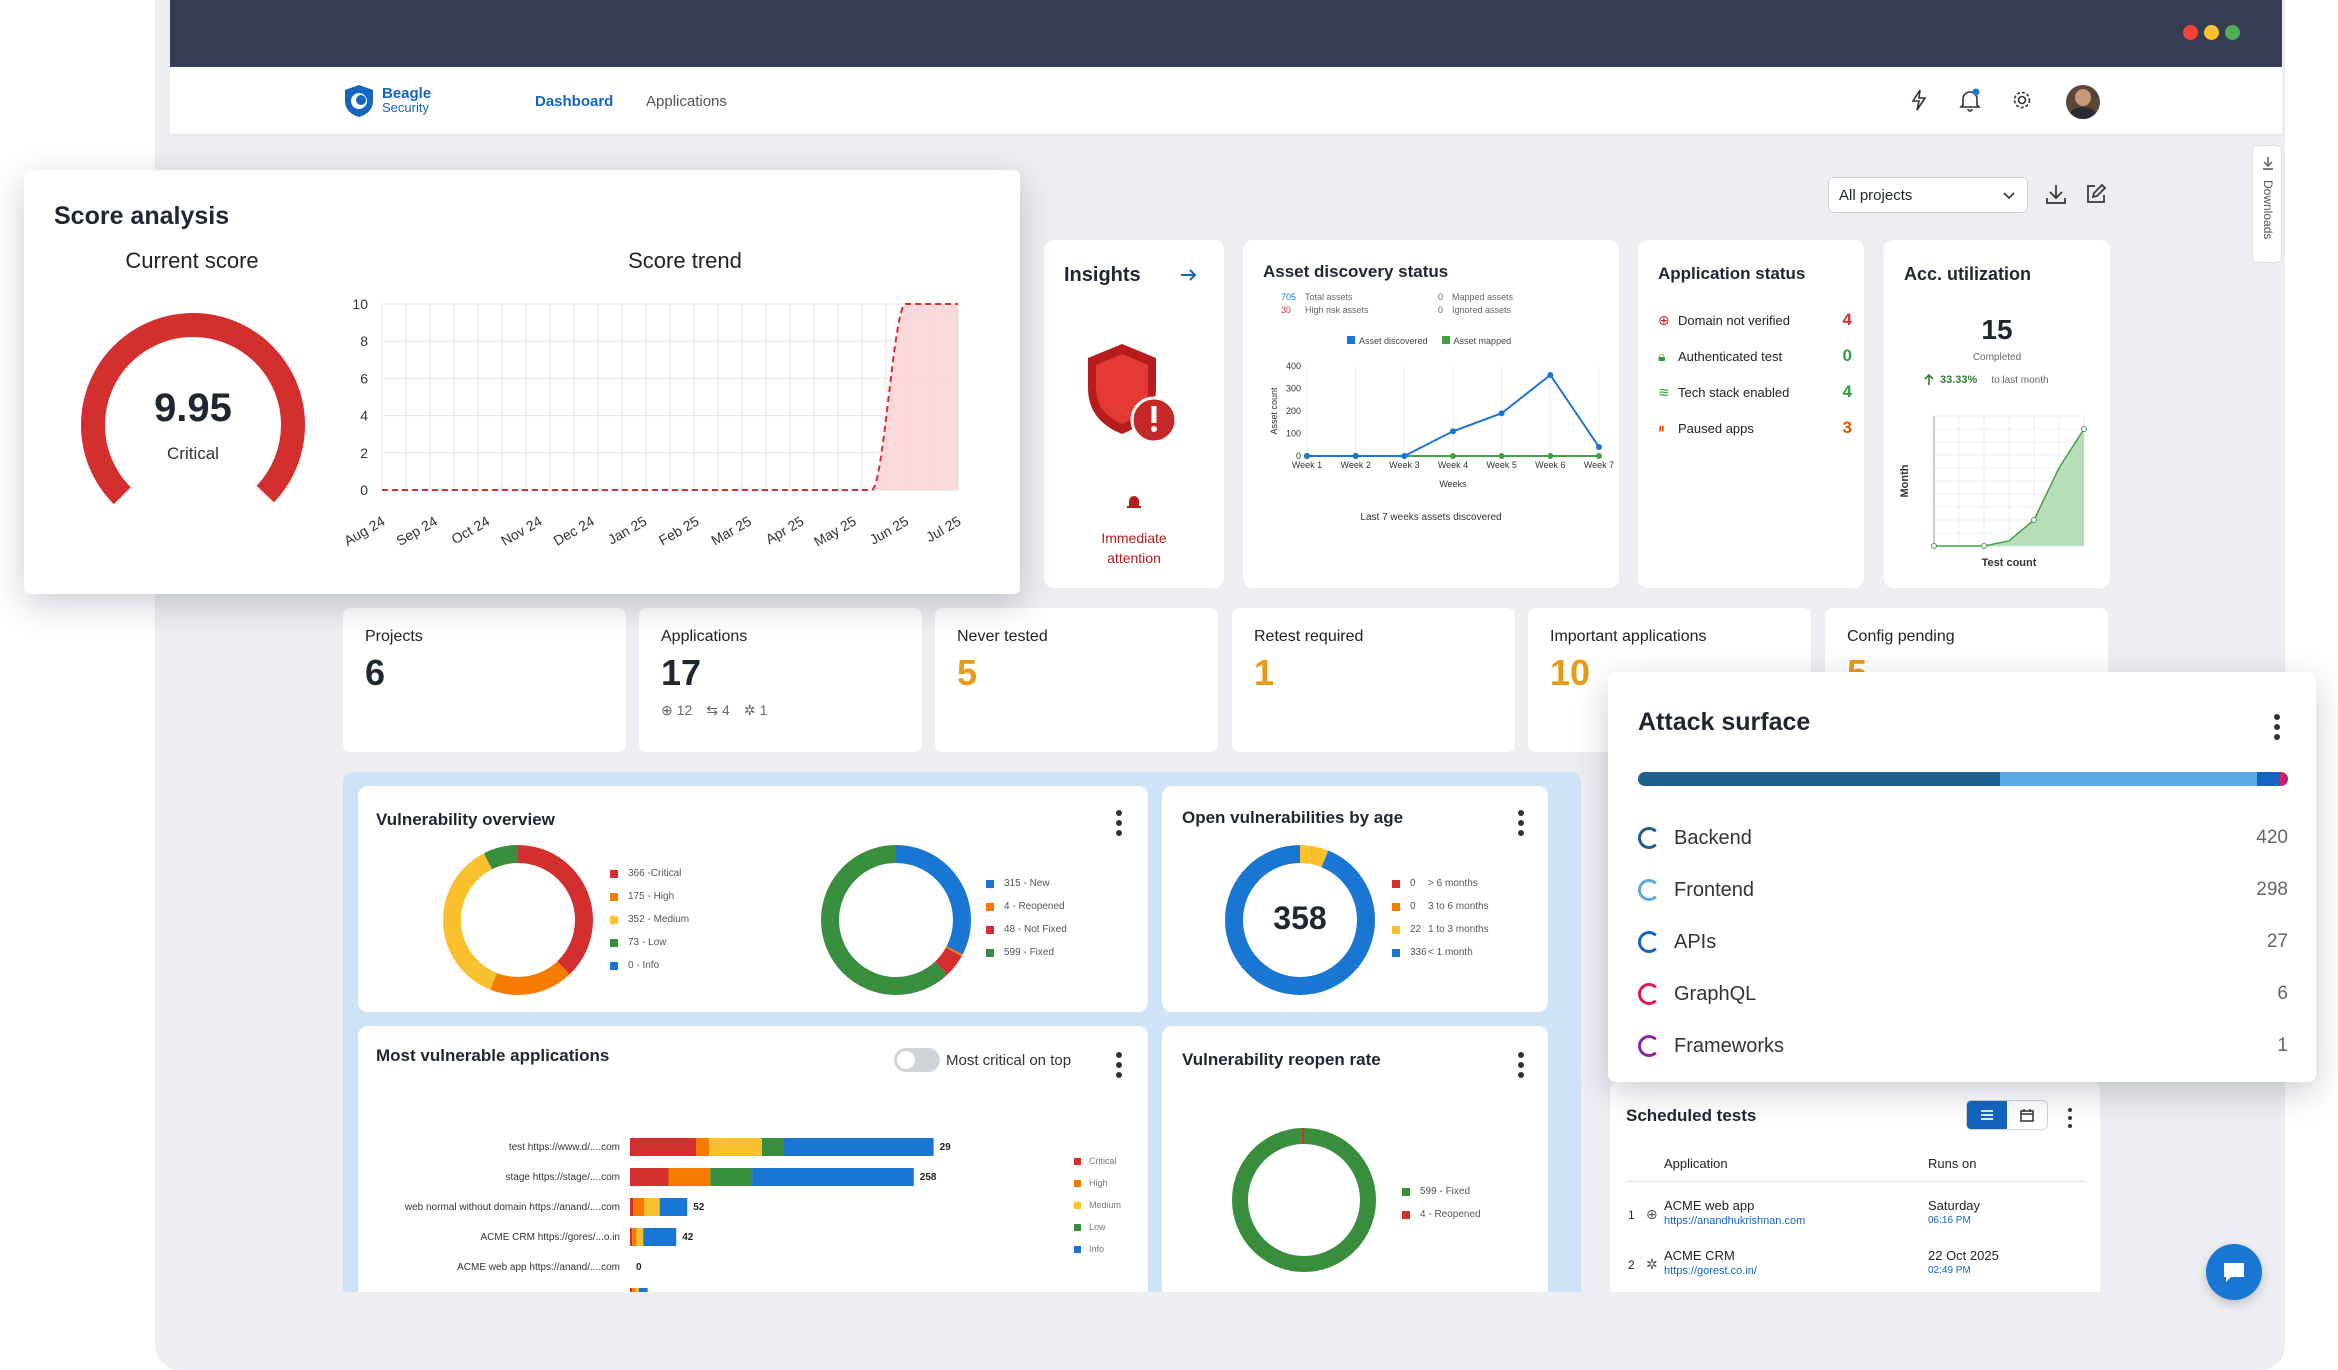  What do you see at coordinates (2083, 102) in the screenshot?
I see `avatar` at bounding box center [2083, 102].